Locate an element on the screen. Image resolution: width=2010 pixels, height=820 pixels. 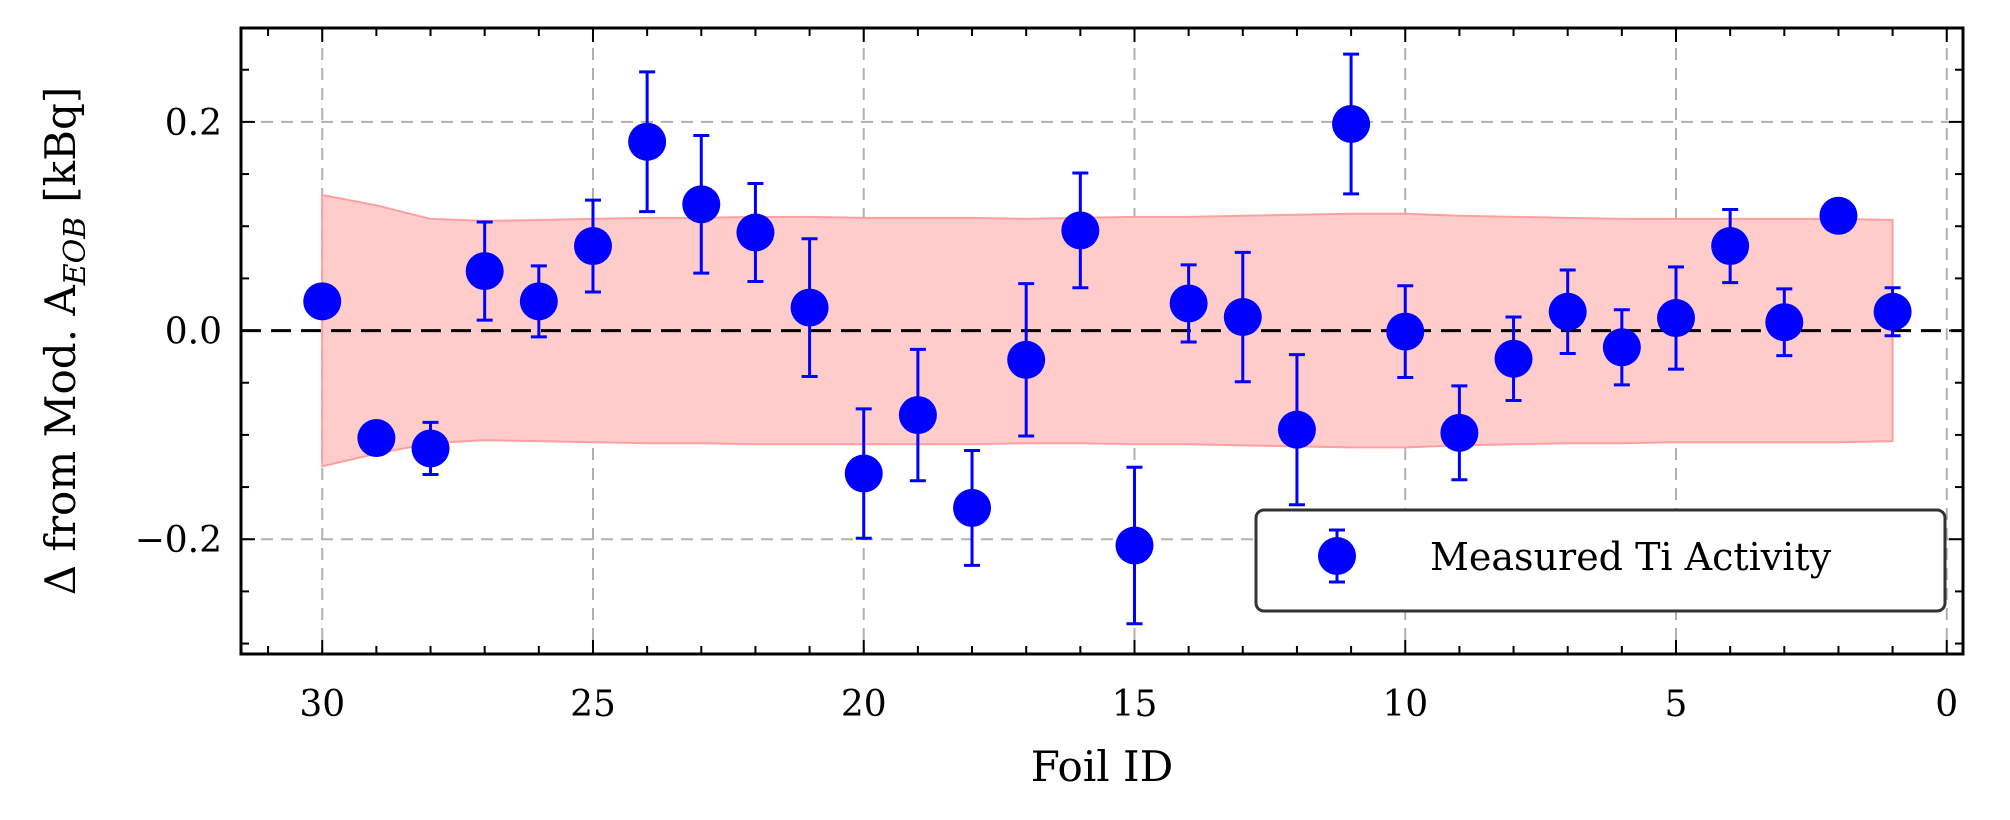
x-tick-label: 10 is located at coordinates (1405, 704).